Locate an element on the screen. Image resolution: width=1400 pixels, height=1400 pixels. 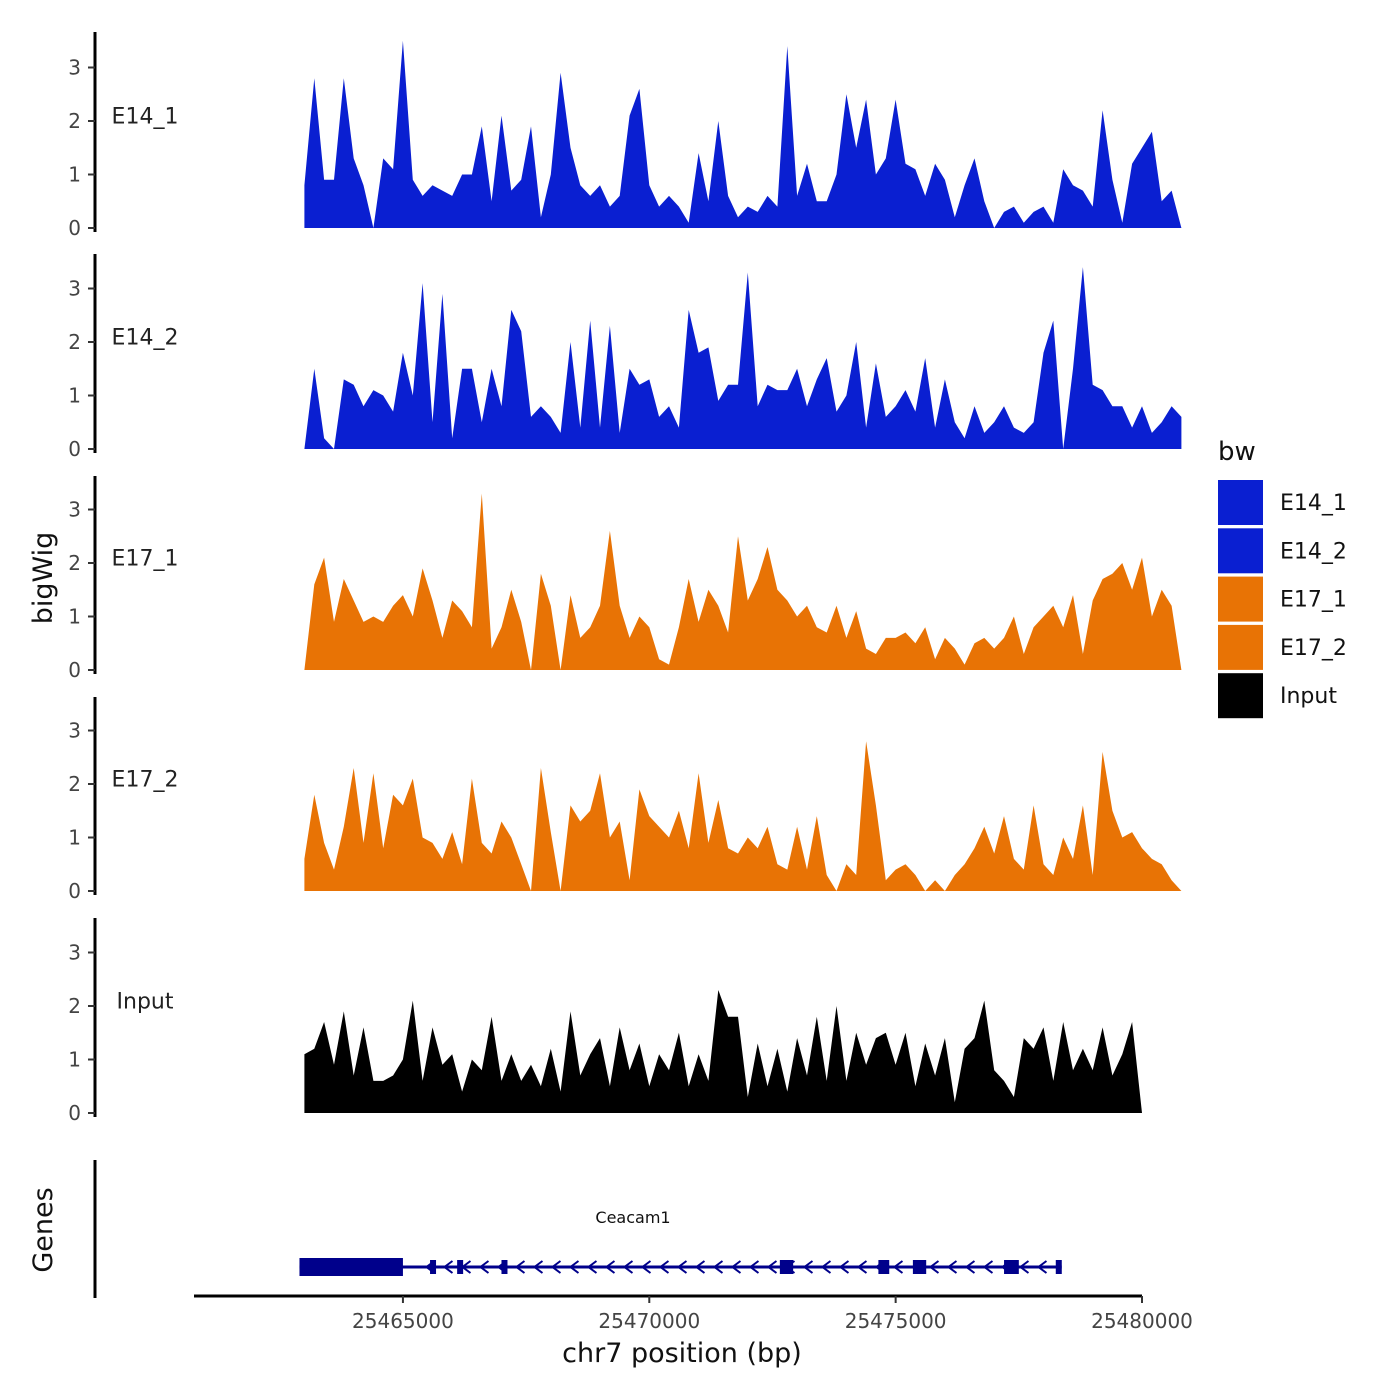
x-tick-label: 25470000 is located at coordinates (649, 1321).